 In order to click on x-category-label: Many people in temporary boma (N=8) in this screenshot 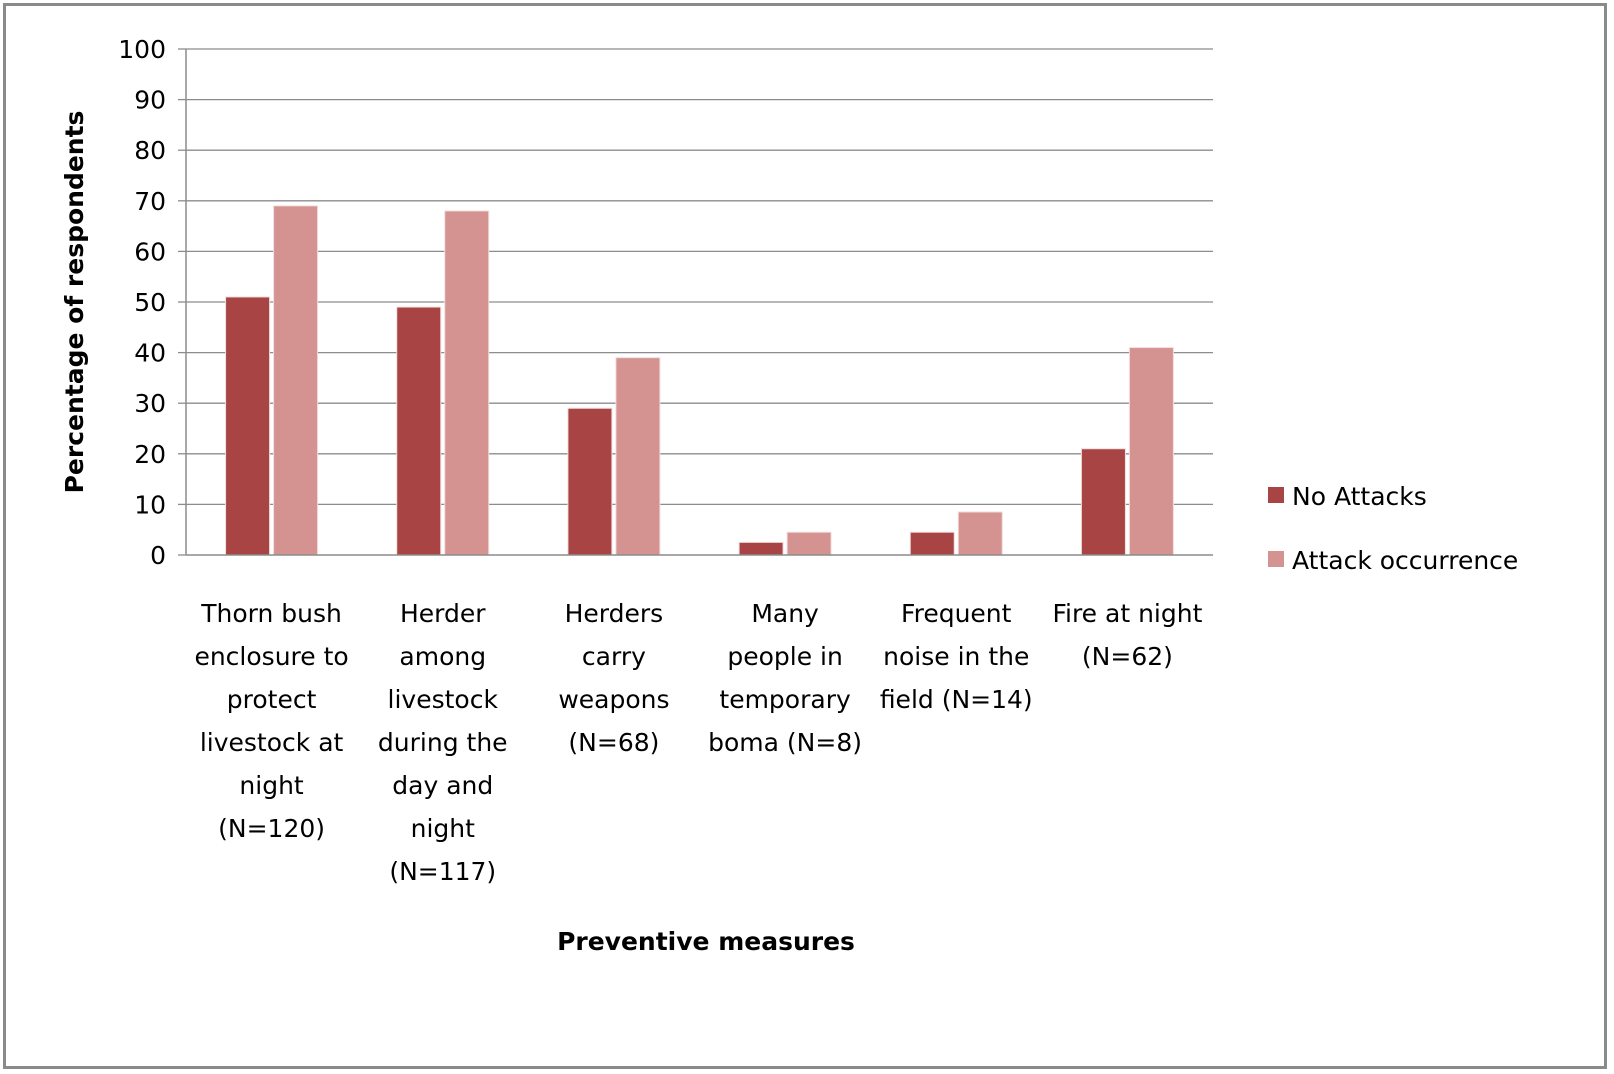, I will do `click(785, 678)`.